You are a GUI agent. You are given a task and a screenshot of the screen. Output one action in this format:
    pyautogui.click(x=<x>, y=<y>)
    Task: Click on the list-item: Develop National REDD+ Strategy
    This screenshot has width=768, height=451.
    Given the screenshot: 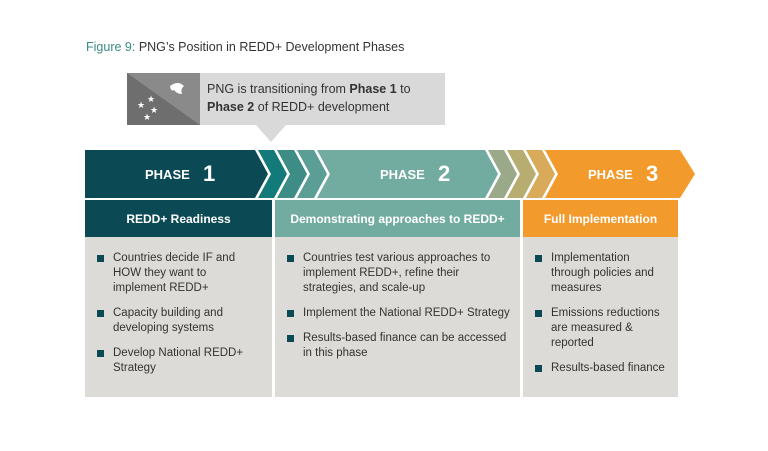 What is the action you would take?
    pyautogui.click(x=179, y=361)
    